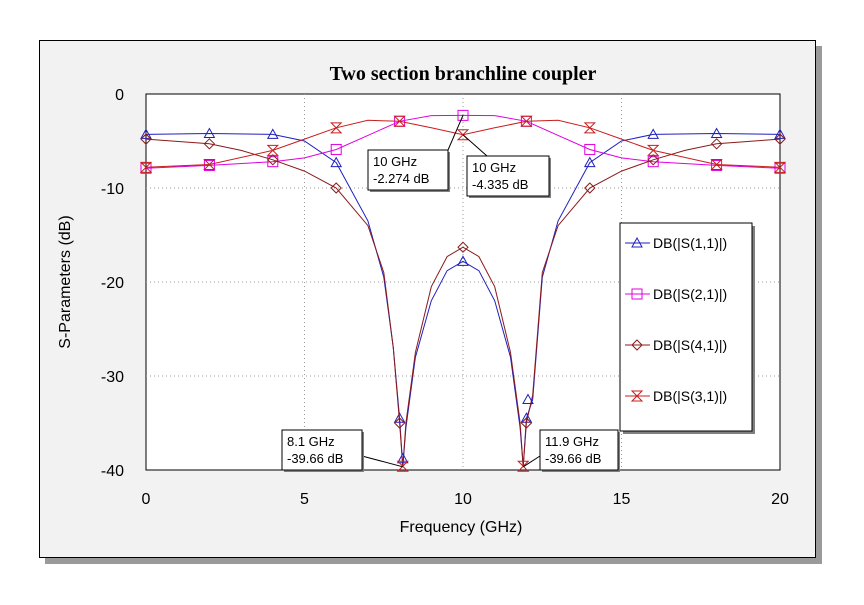  Describe the element at coordinates (690, 396) in the screenshot. I see `legend-label: DB(|S(3,1)|)` at that location.